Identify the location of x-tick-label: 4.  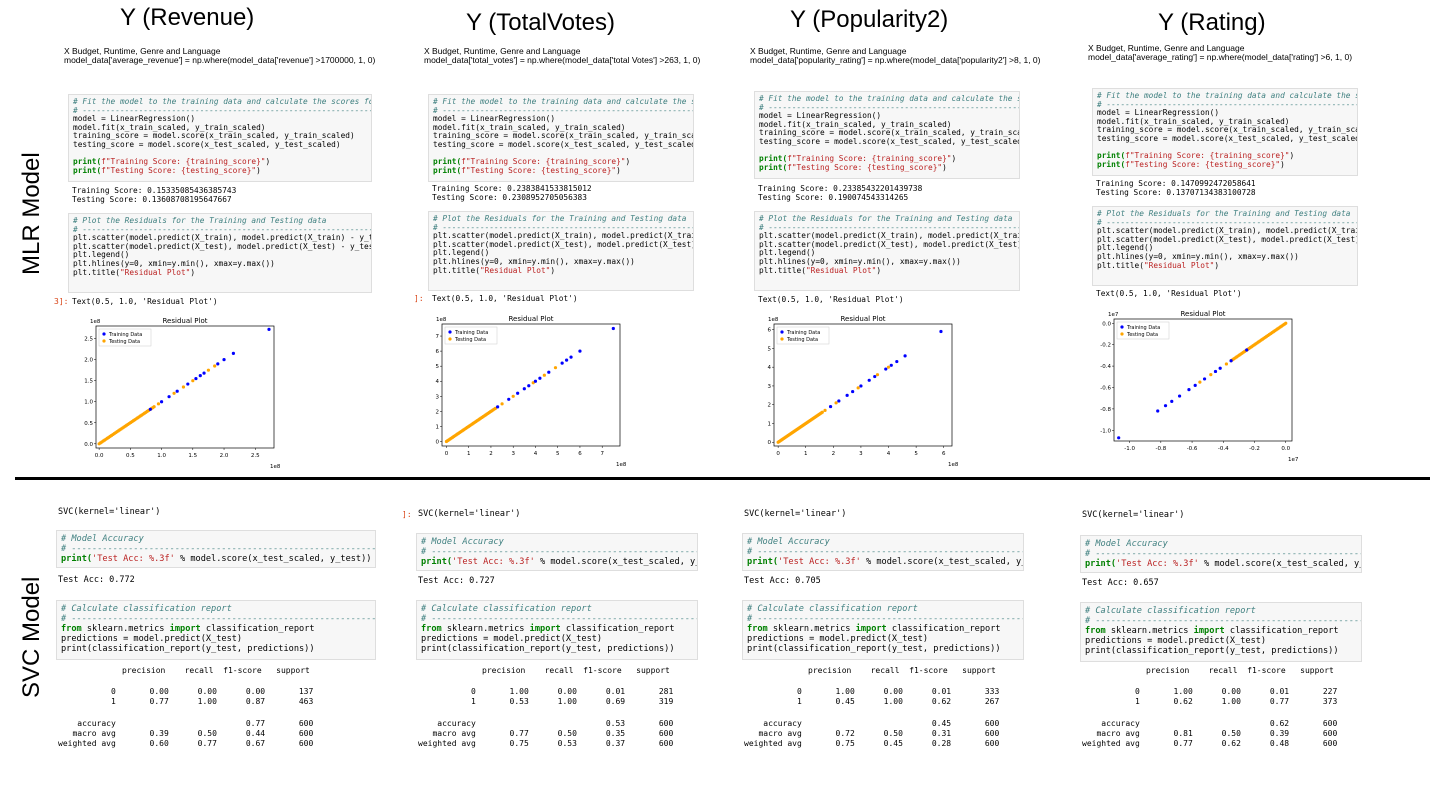
(889, 454).